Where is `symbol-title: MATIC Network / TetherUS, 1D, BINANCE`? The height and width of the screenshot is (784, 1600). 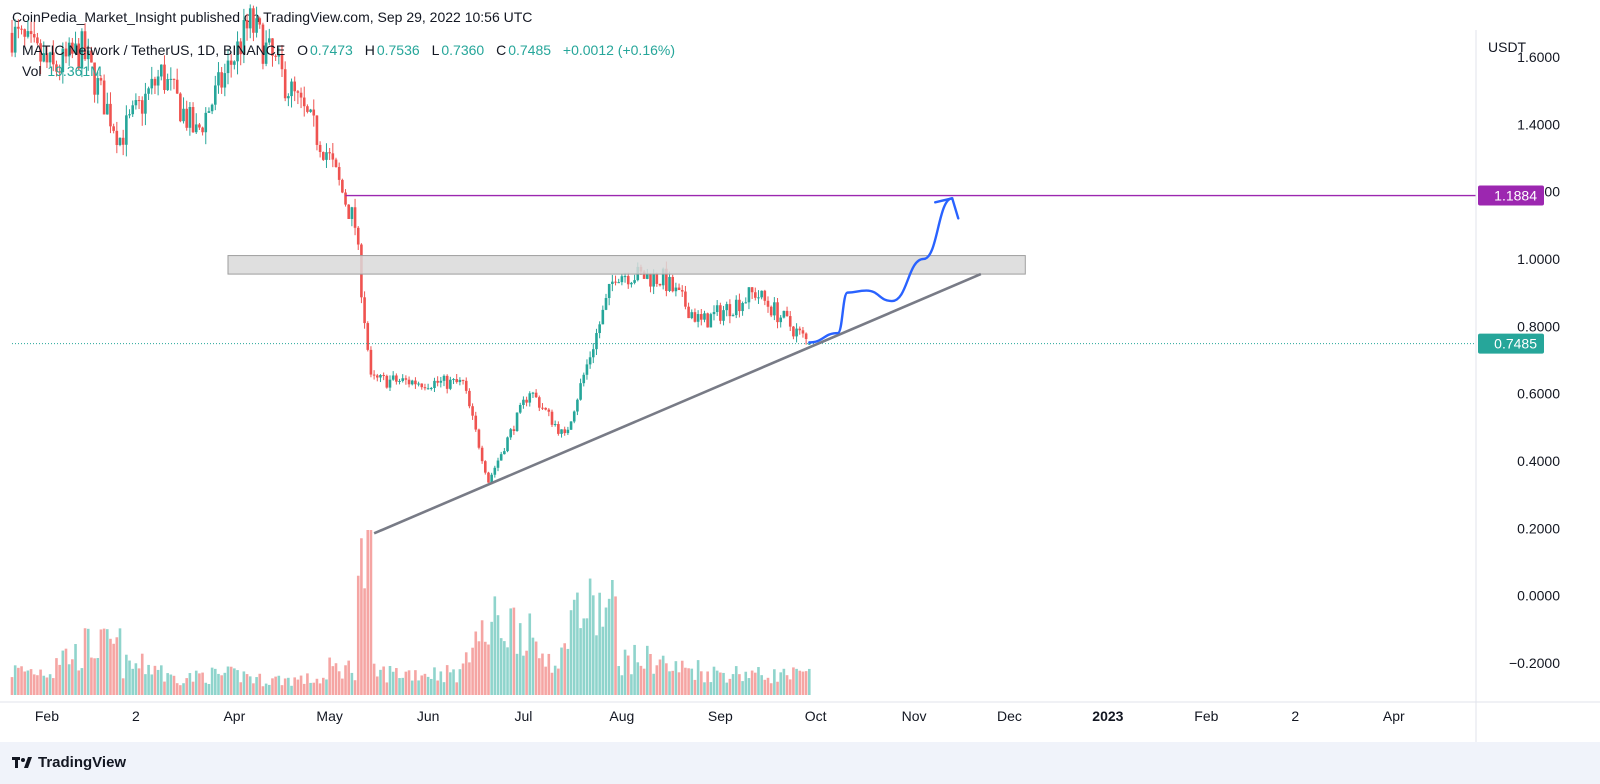 symbol-title: MATIC Network / TetherUS, 1D, BINANCE is located at coordinates (154, 50).